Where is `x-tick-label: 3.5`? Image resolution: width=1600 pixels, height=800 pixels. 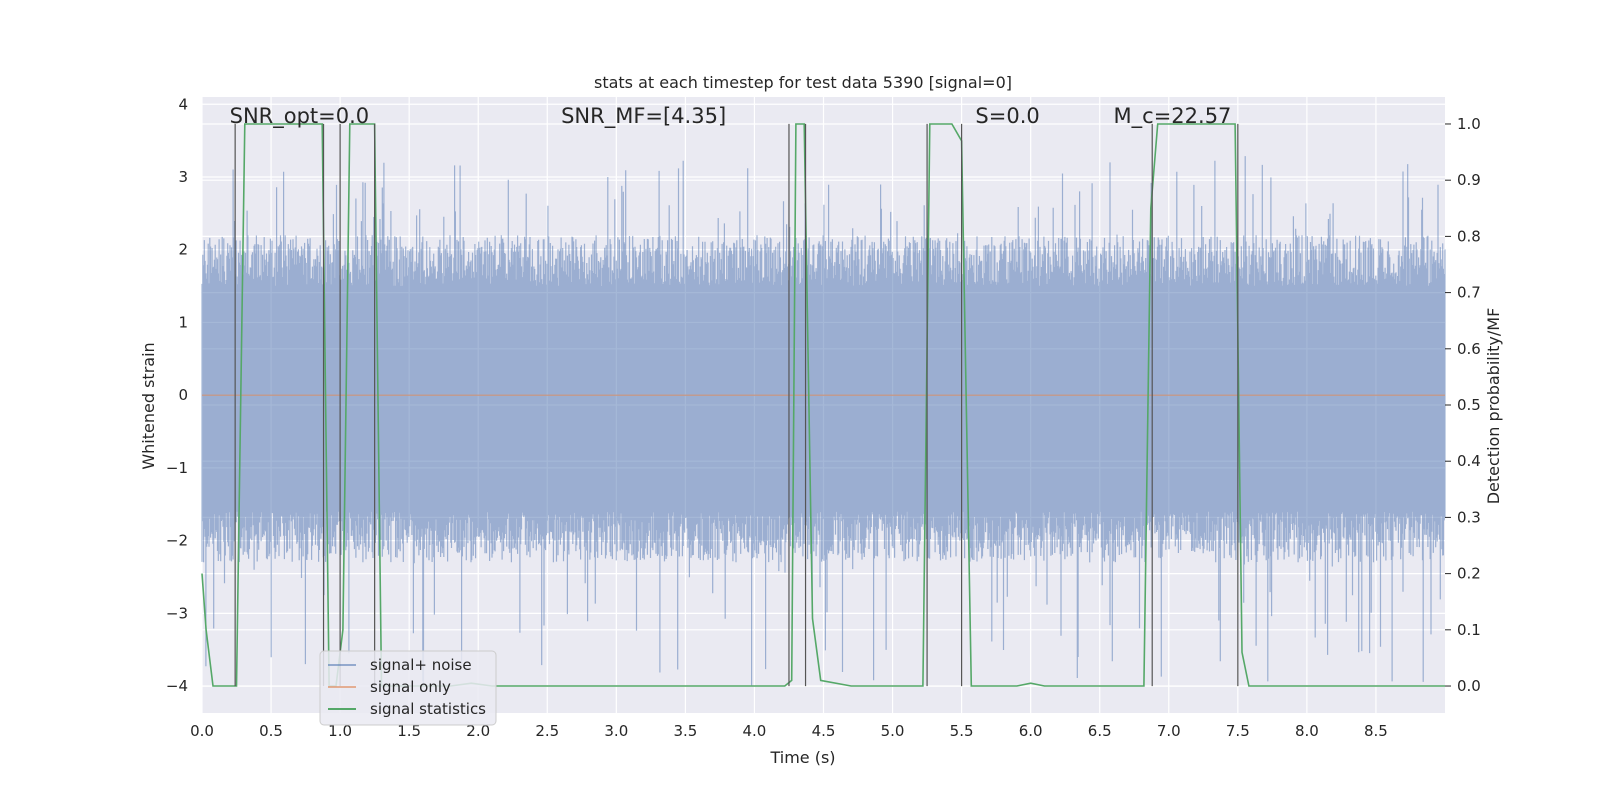
x-tick-label: 3.5 is located at coordinates (685, 731).